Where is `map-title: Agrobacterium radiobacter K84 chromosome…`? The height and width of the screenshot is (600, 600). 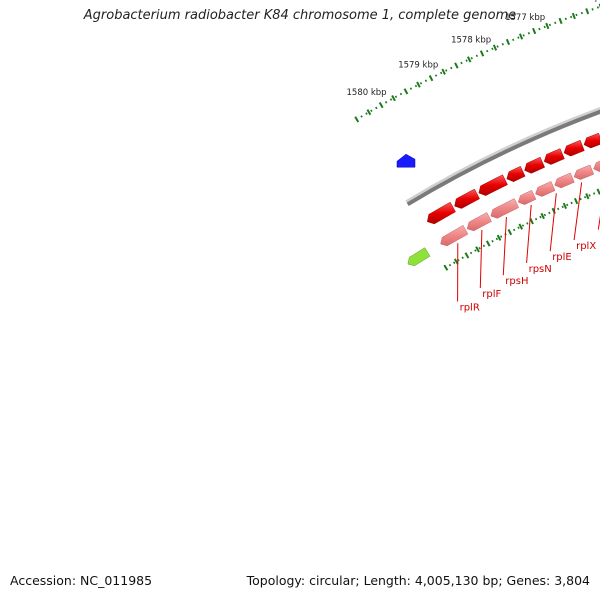 map-title: Agrobacterium radiobacter K84 chromosome… is located at coordinates (300, 15).